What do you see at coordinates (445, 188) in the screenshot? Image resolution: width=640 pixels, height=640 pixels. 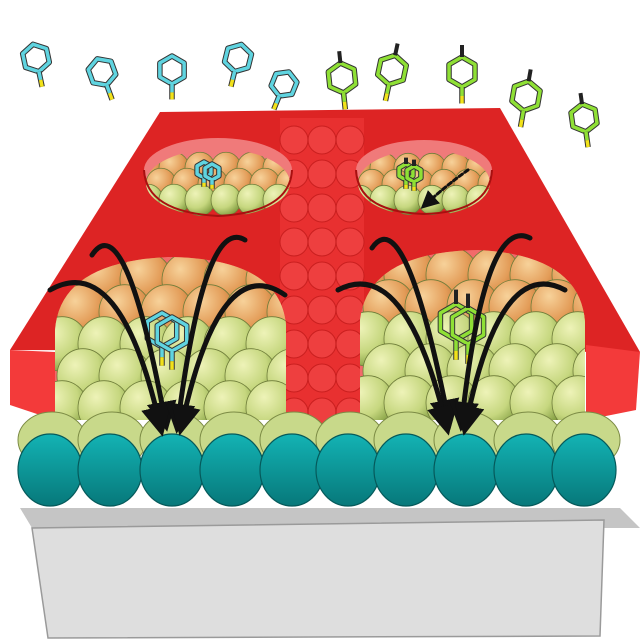 I see `arrow-dashed` at bounding box center [445, 188].